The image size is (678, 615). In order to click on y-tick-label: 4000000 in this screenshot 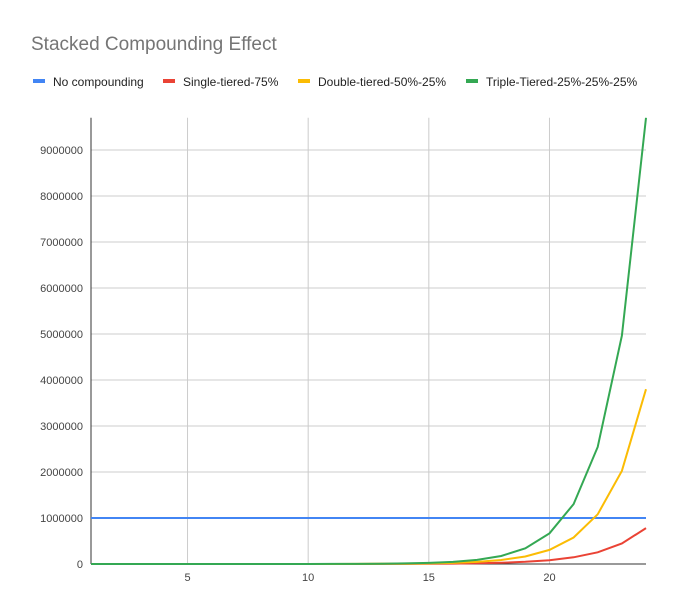, I will do `click(61, 381)`.